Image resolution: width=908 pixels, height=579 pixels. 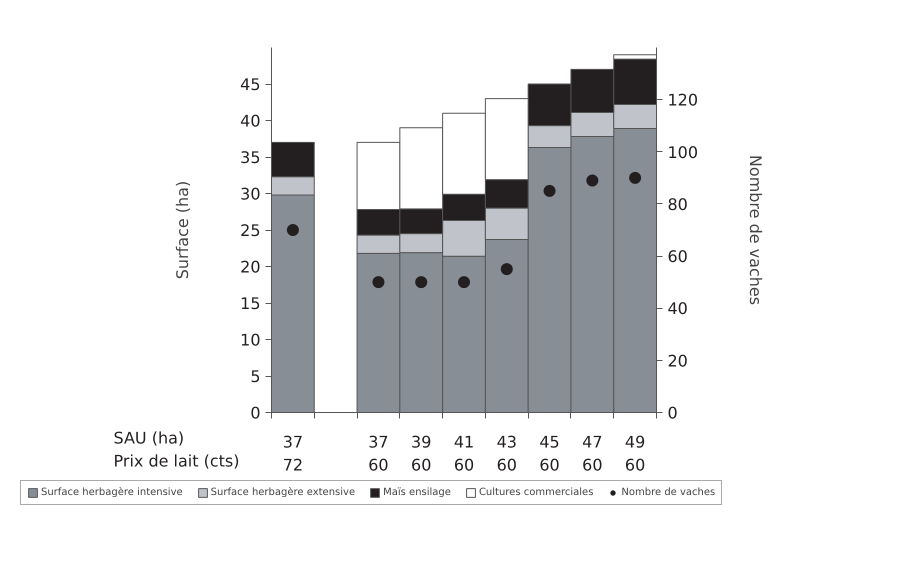 What do you see at coordinates (417, 492) in the screenshot?
I see `legend-label: Maïs ensilage` at bounding box center [417, 492].